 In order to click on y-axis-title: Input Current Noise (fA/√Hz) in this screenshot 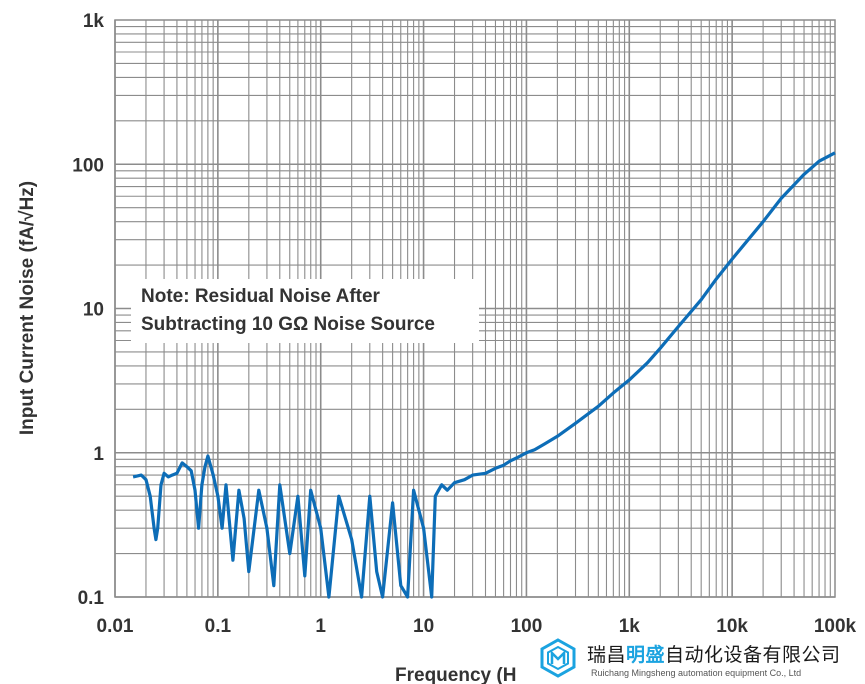, I will do `click(27, 308)`.